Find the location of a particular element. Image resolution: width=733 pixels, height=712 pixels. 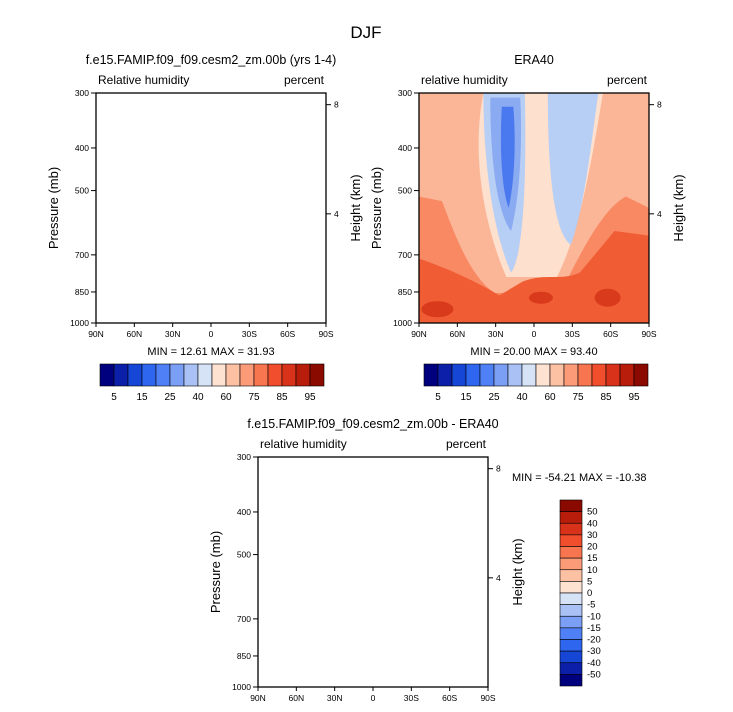

colorbar-label: 40 is located at coordinates (198, 397).